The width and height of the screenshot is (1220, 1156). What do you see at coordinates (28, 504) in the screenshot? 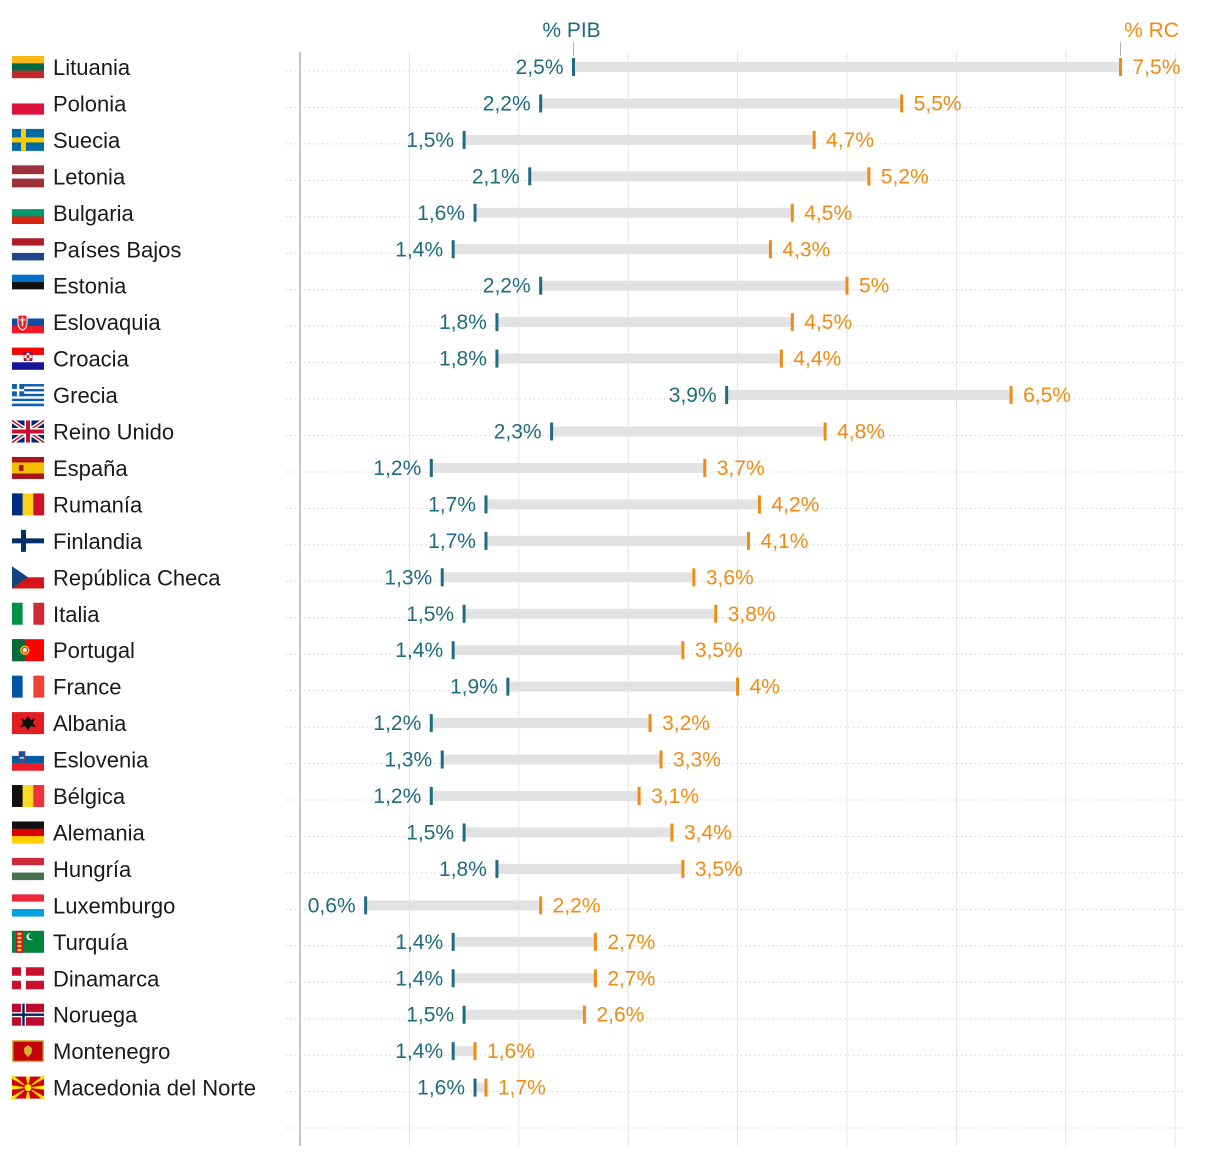
I see `romania-flag-icon` at bounding box center [28, 504].